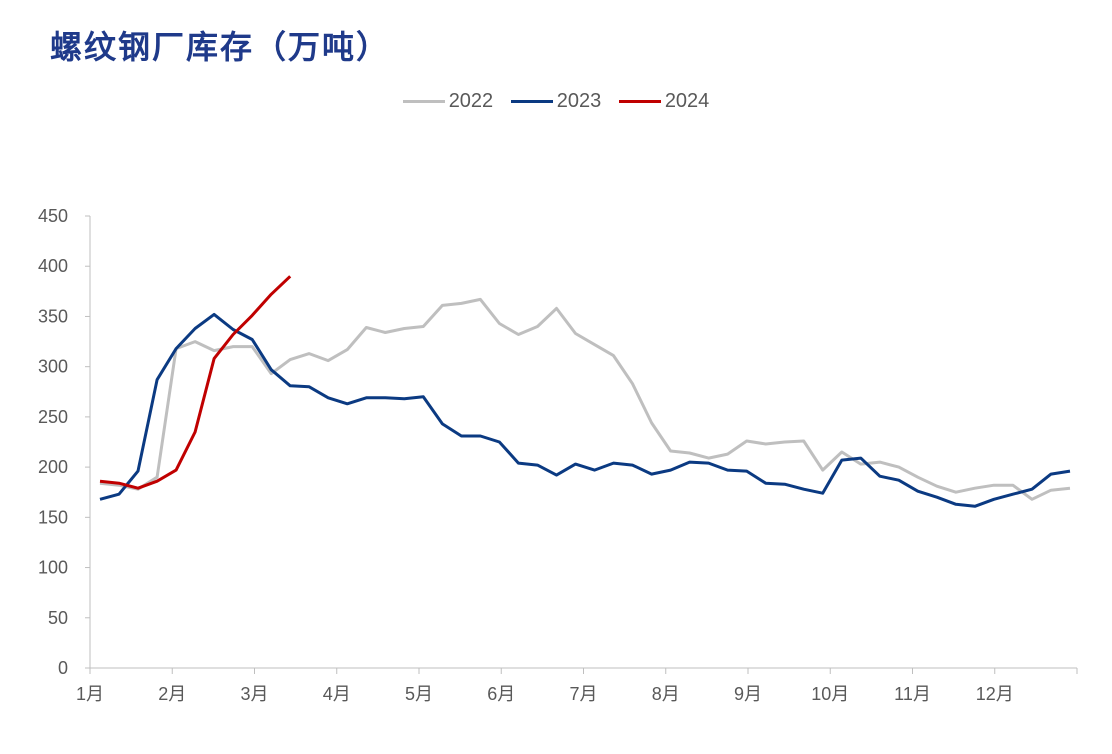 This screenshot has height=754, width=1112. Describe the element at coordinates (666, 694) in the screenshot. I see `x-tick-label: 8月` at that location.